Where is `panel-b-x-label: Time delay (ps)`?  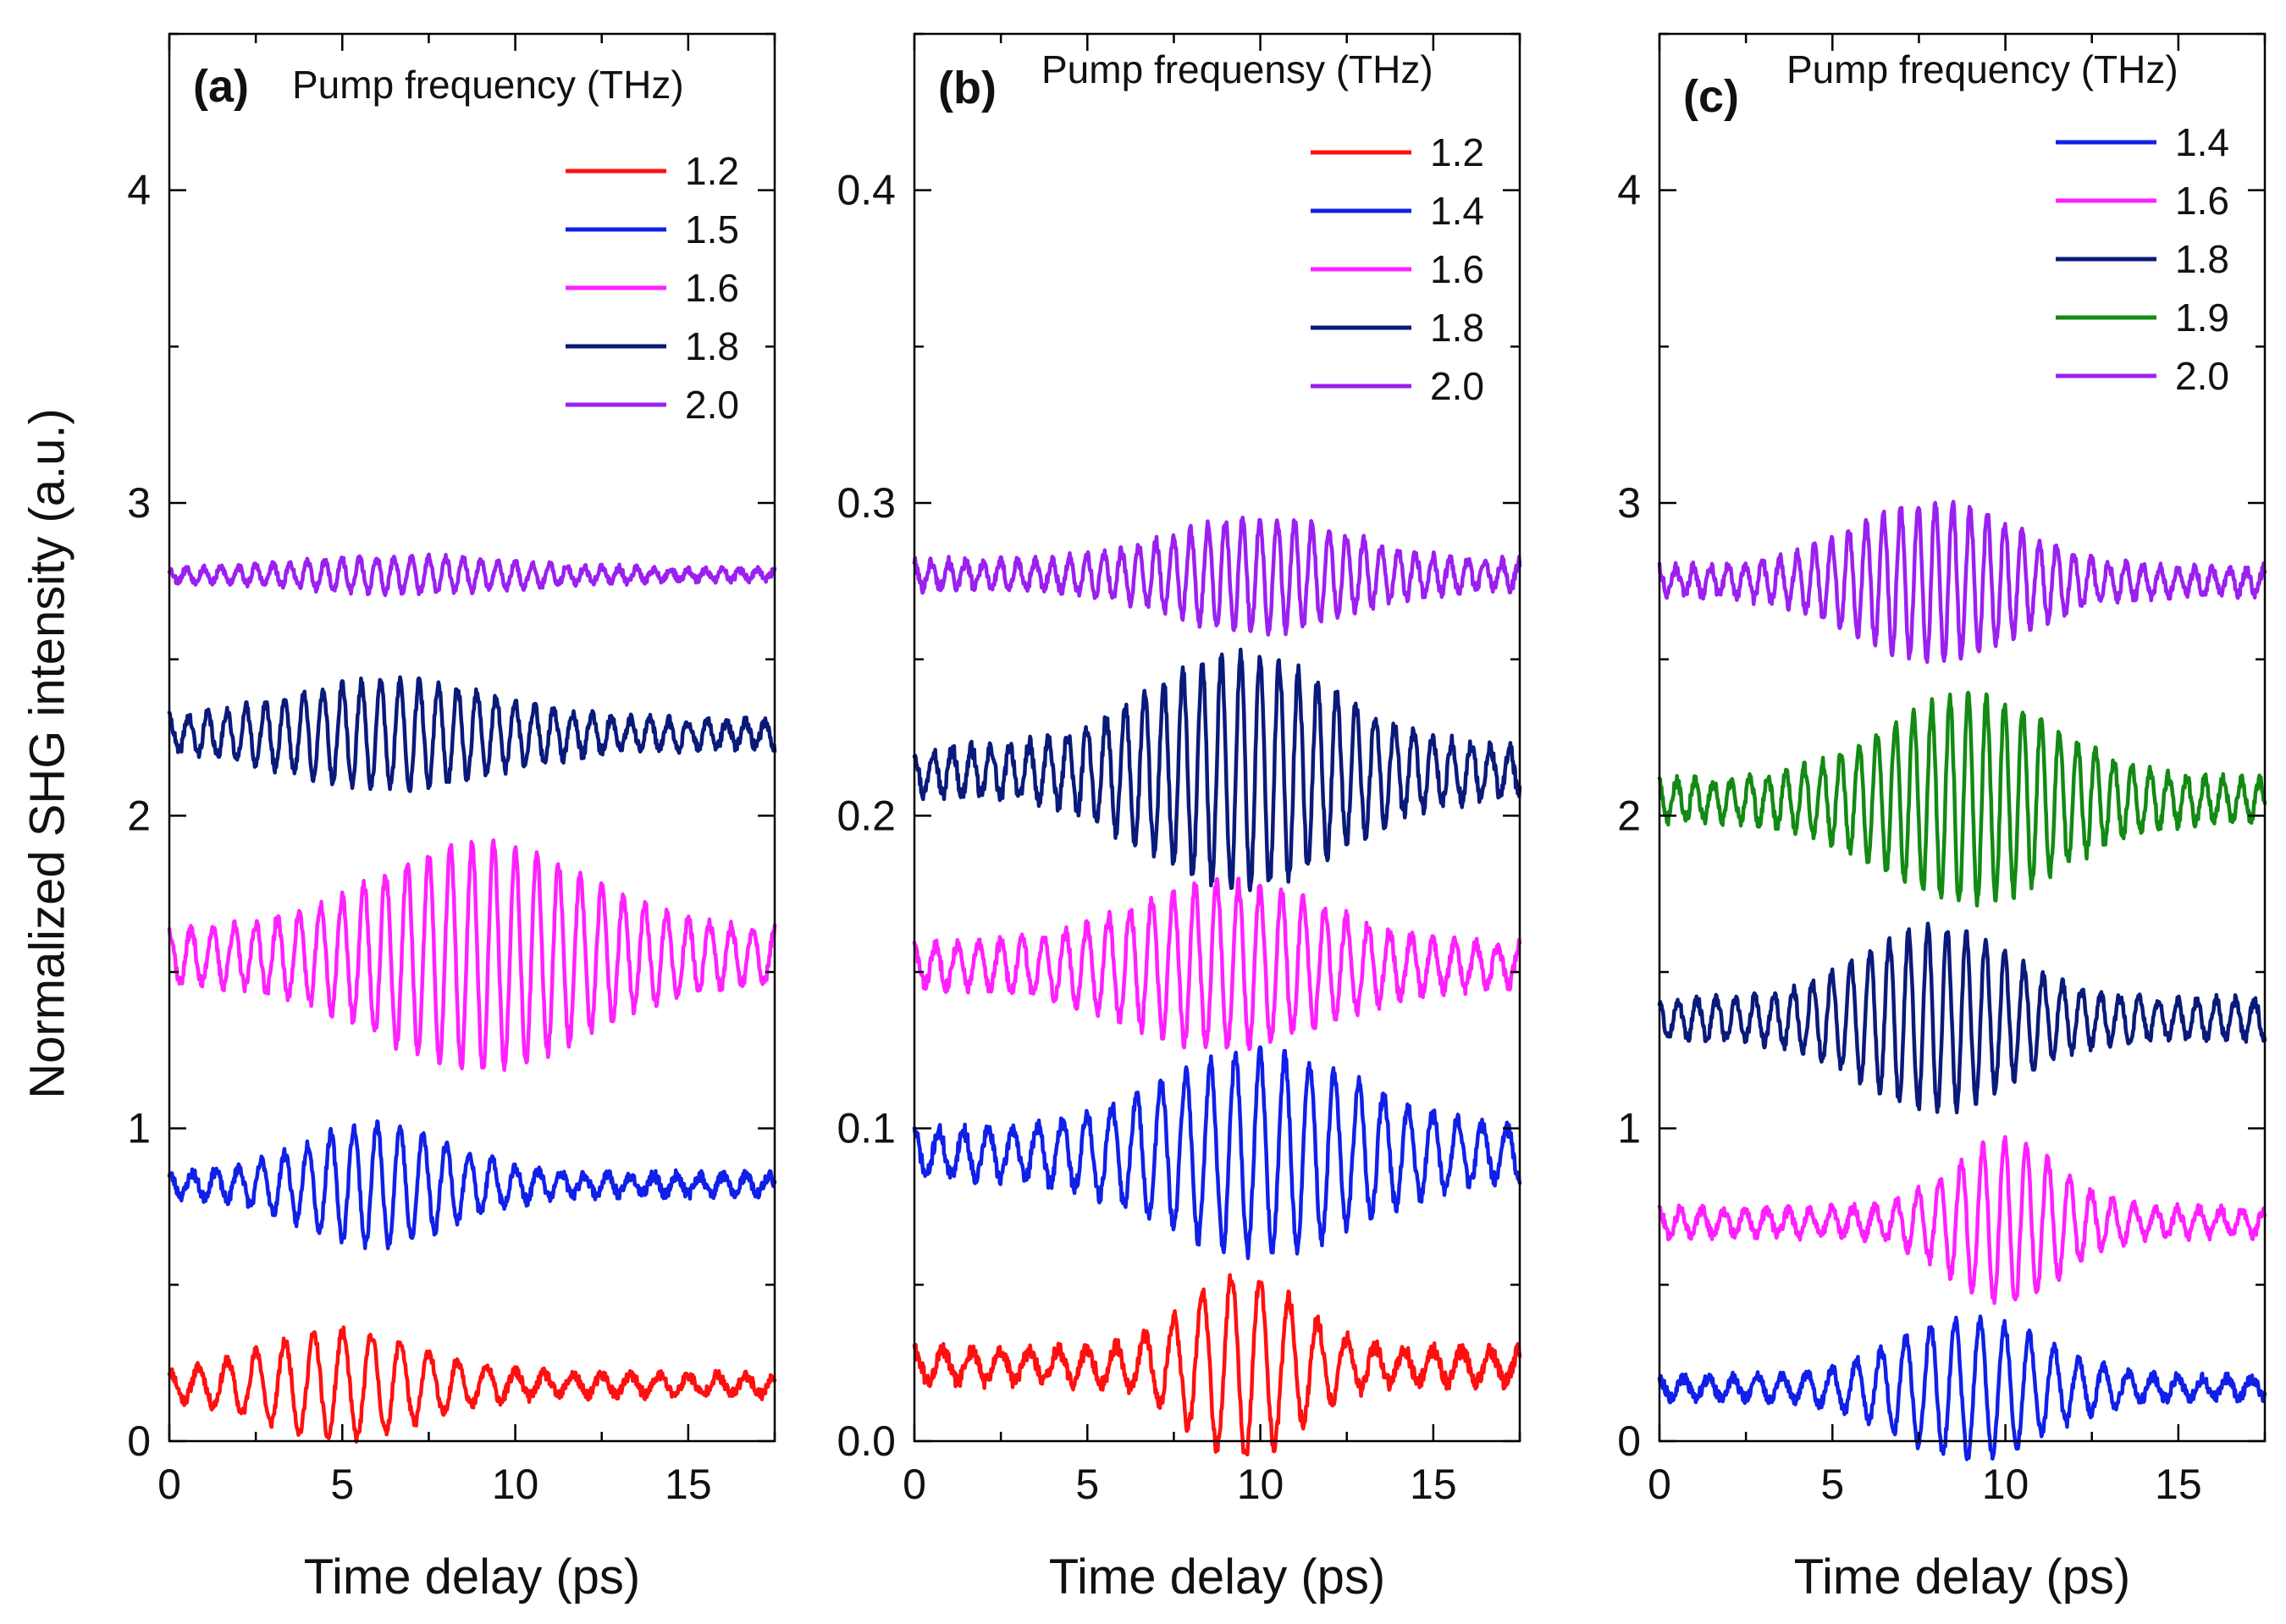
panel-b-x-label: Time delay (ps) is located at coordinates (1217, 1577).